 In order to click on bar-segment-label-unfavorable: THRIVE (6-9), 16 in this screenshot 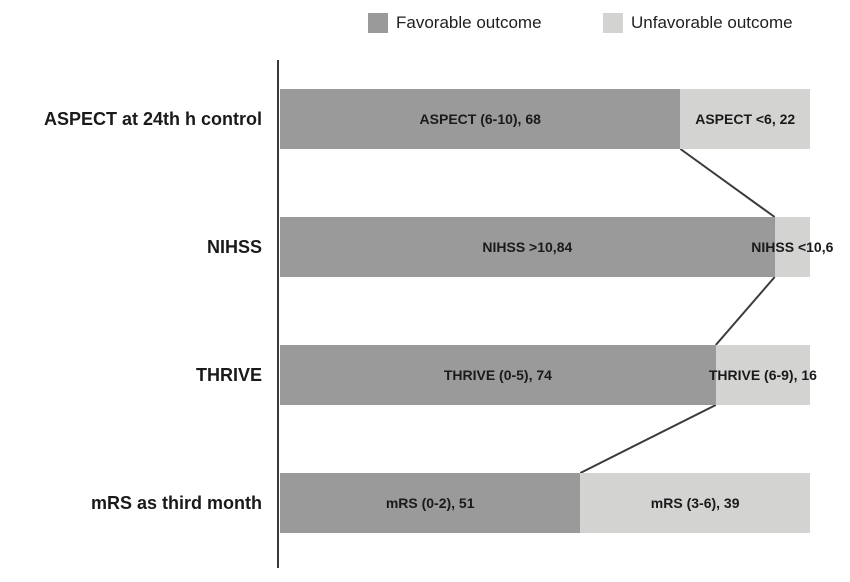, I will do `click(762, 375)`.